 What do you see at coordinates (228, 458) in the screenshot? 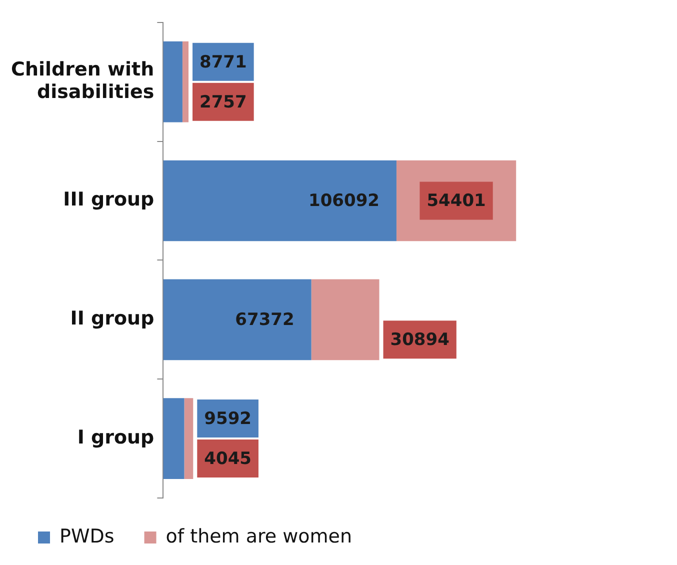
I see `data-label: 4045` at bounding box center [228, 458].